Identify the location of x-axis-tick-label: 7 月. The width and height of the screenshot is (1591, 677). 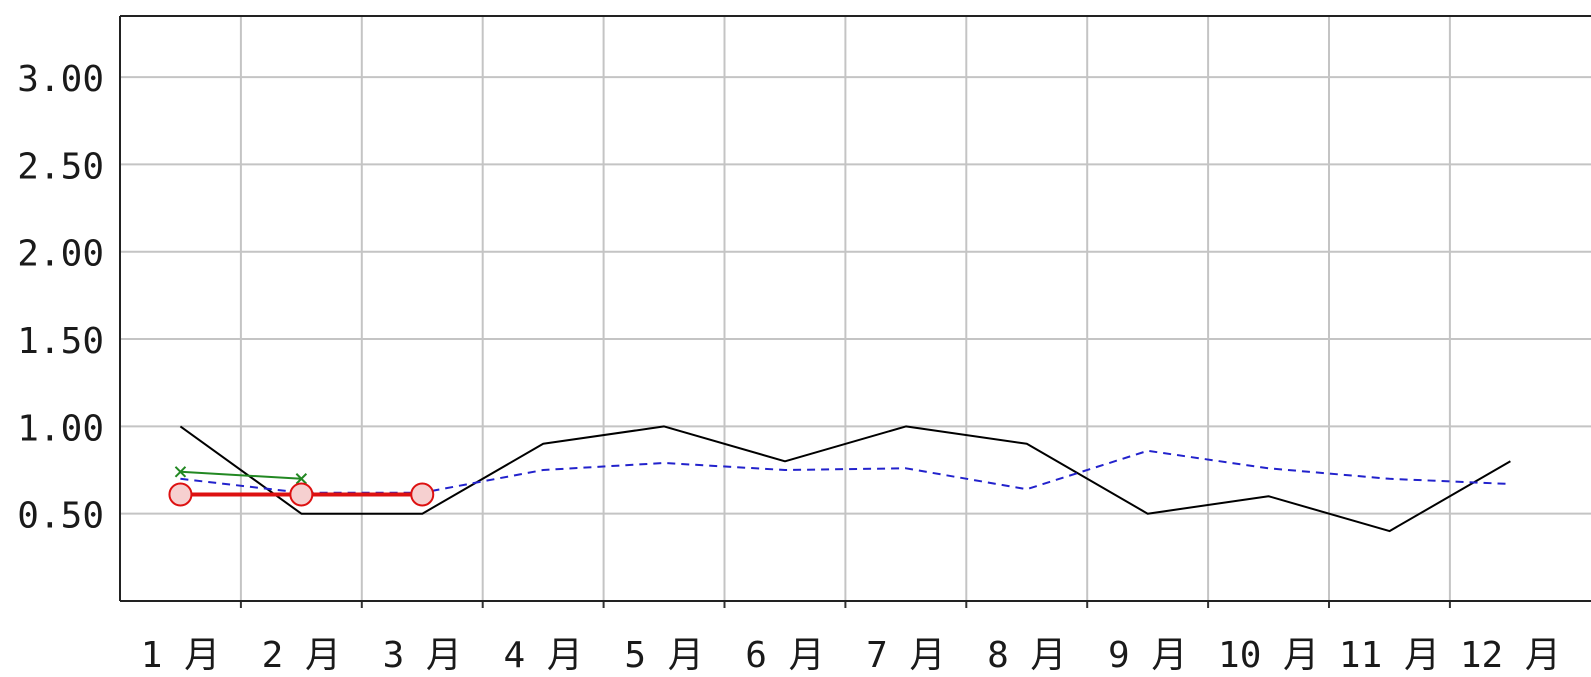
(905, 655).